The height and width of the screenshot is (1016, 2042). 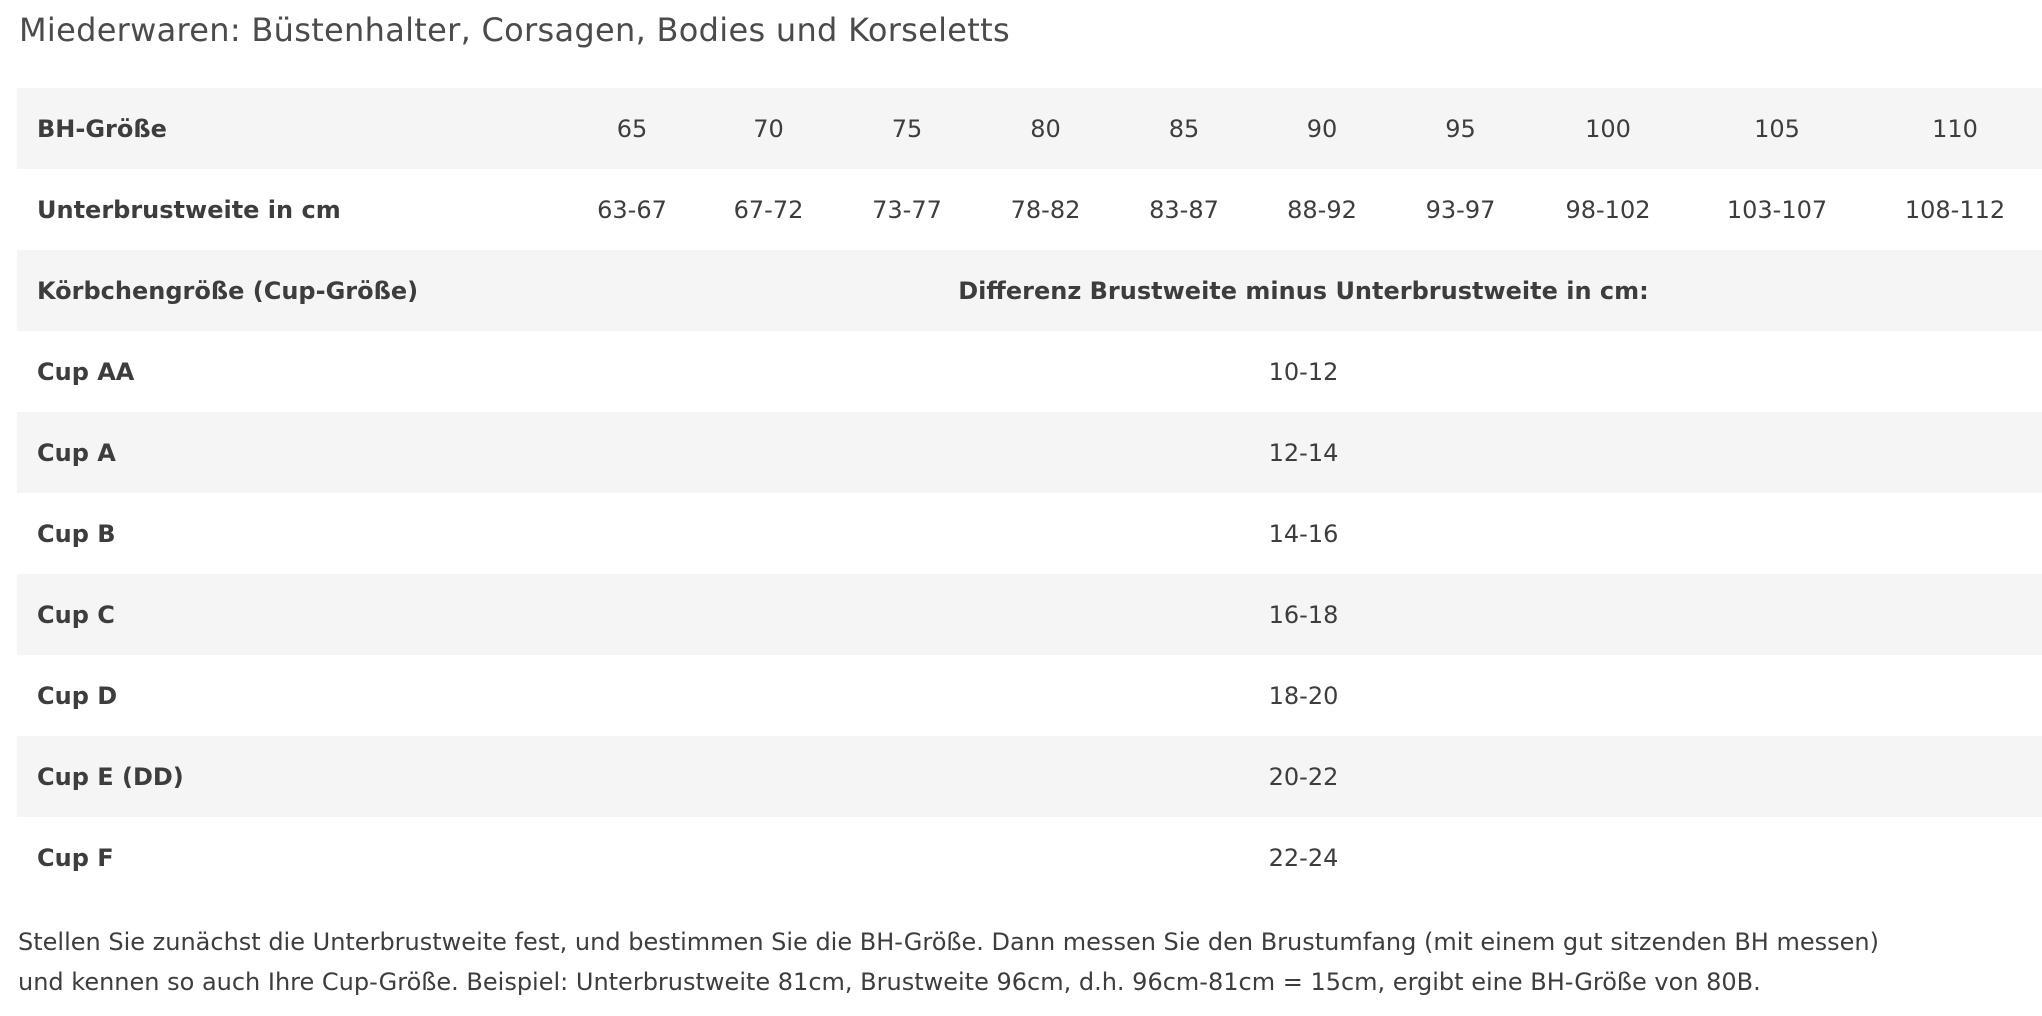 I want to click on underbust-value-cell: 63-67, so click(x=632, y=209).